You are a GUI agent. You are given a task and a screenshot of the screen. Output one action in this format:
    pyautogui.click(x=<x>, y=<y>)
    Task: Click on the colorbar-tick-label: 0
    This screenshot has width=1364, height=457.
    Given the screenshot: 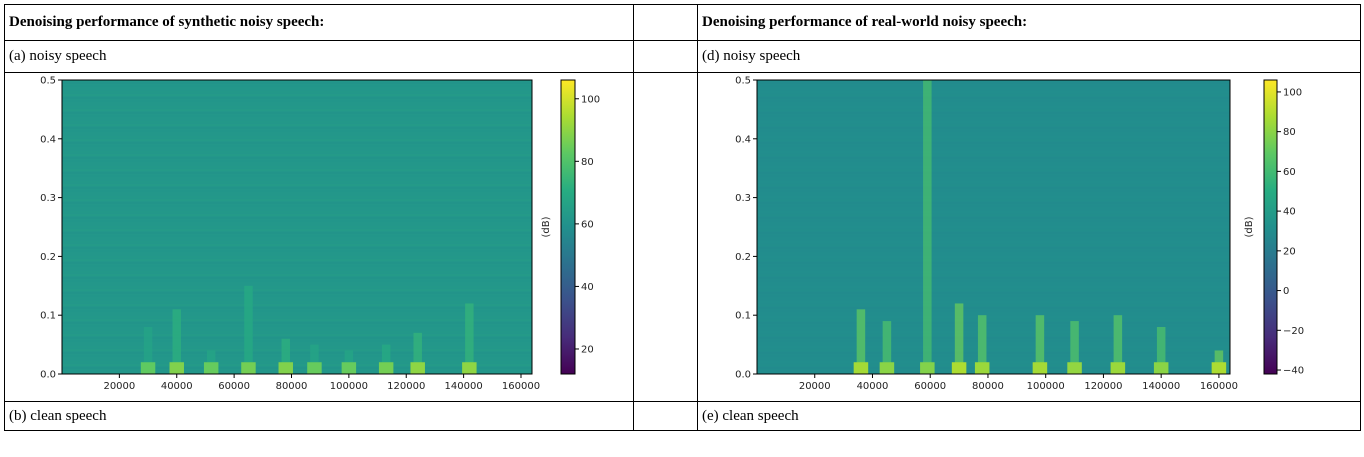 What is the action you would take?
    pyautogui.click(x=1286, y=291)
    